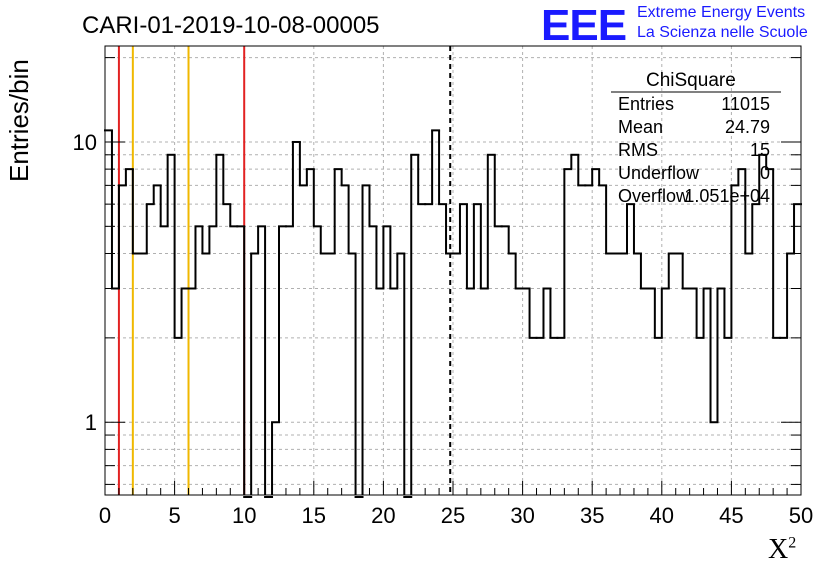  I want to click on stats-value-mean: 24.79, so click(747, 127).